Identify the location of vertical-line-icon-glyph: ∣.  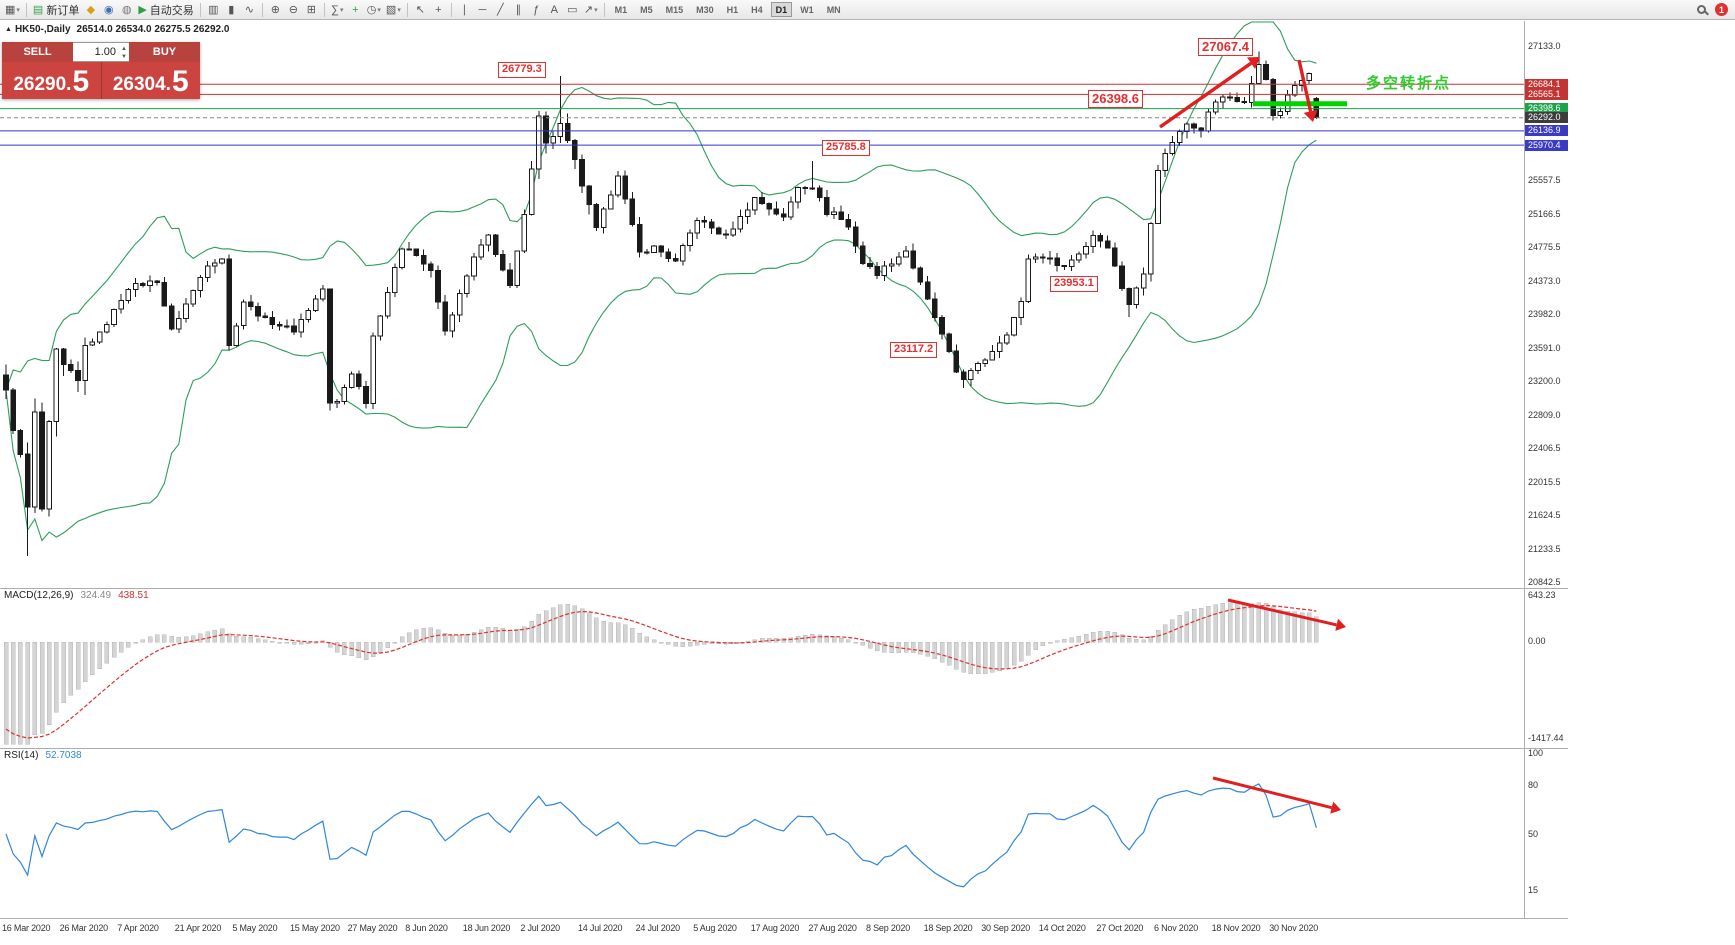
(464, 10).